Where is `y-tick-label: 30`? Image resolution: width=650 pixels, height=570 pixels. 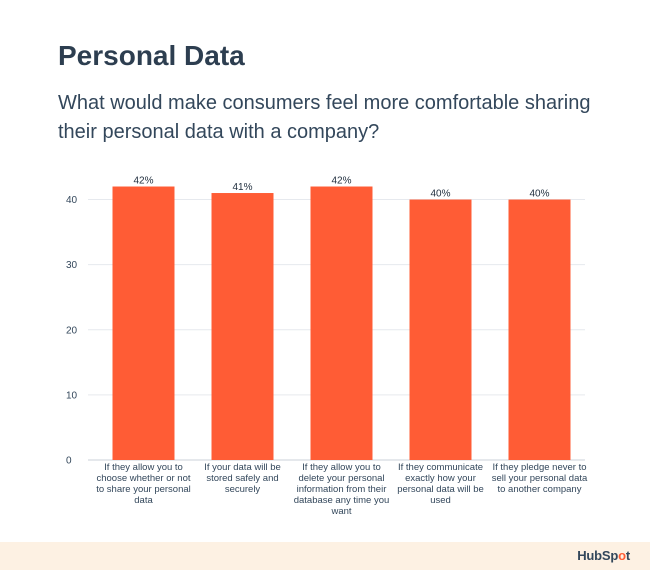
y-tick-label: 30 is located at coordinates (72, 265).